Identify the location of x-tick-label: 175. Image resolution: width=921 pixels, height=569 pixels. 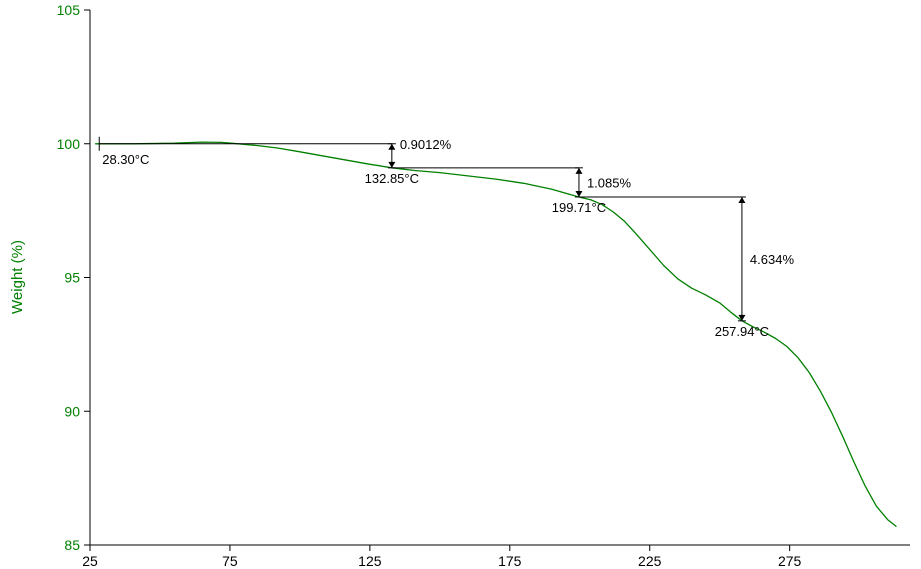
(510, 561).